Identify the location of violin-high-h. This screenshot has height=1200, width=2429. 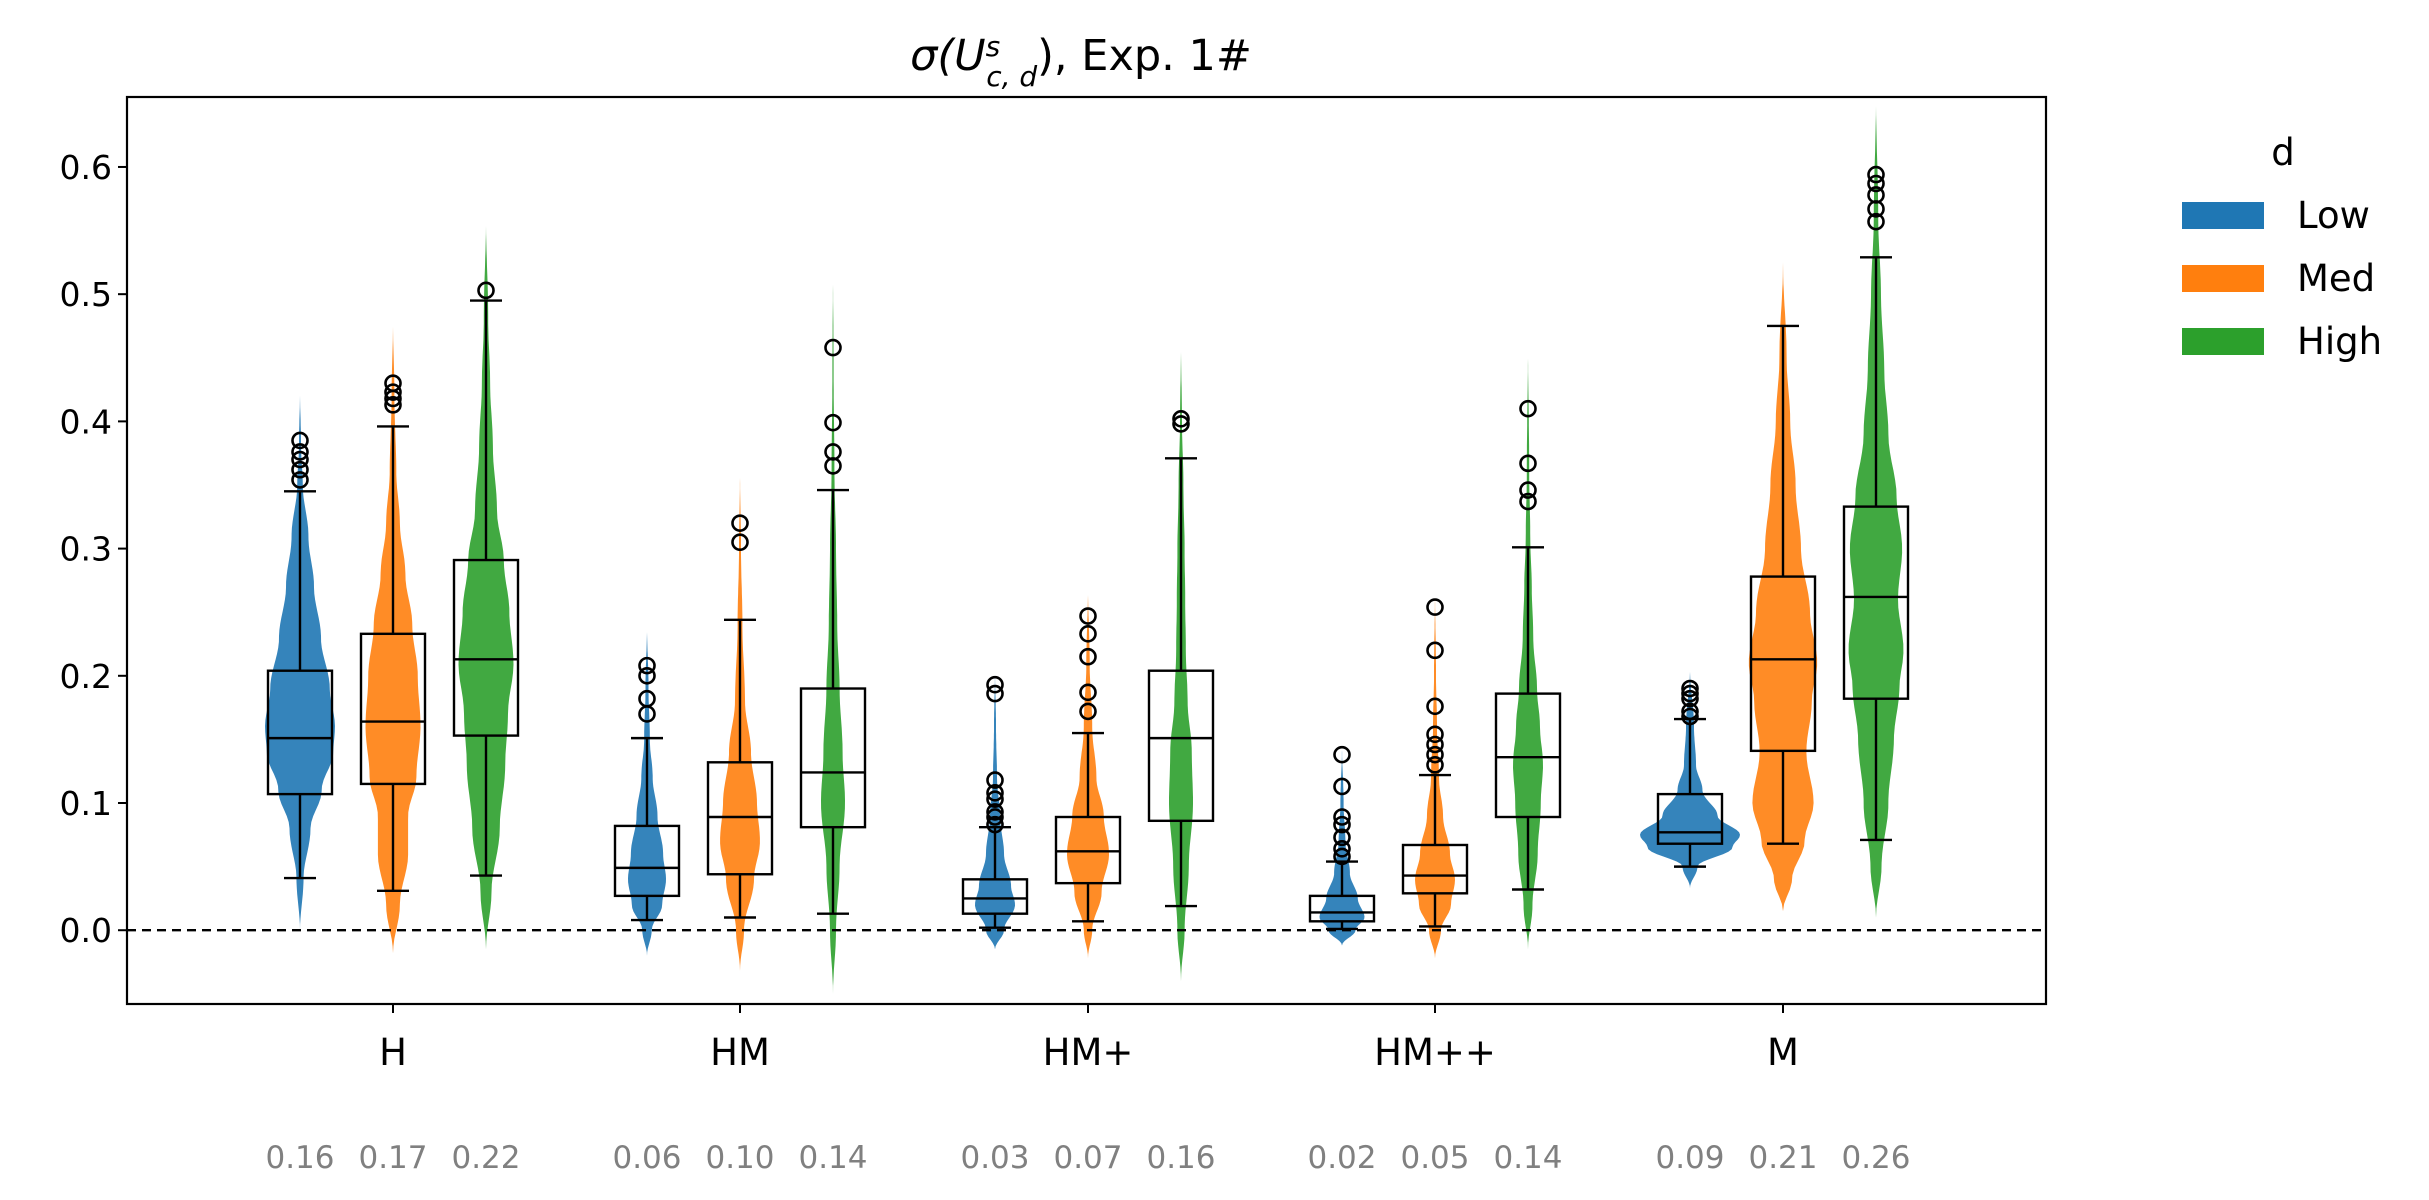
(486, 583).